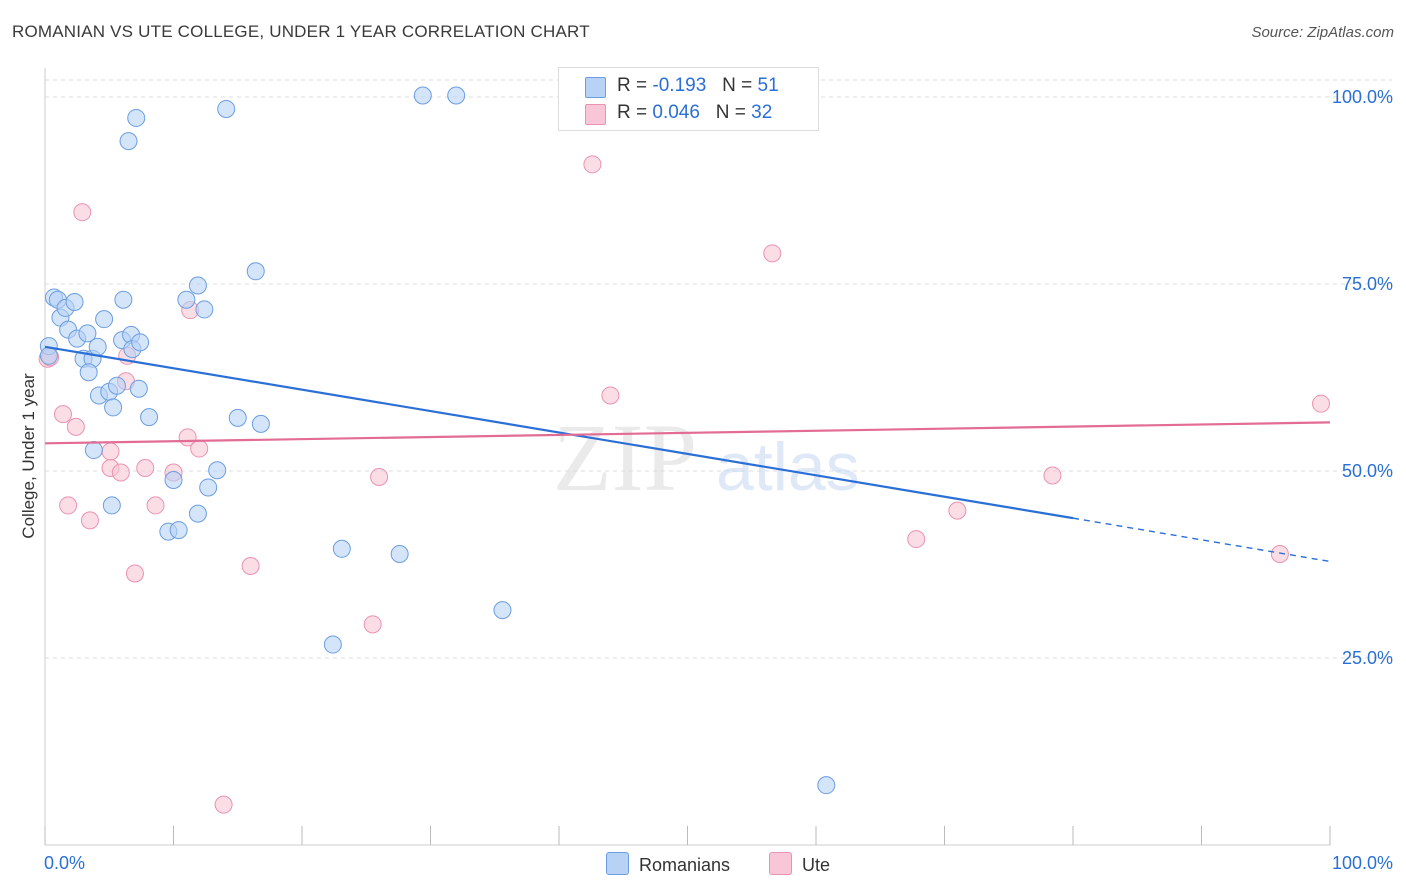 Image resolution: width=1406 pixels, height=892 pixels. What do you see at coordinates (1362, 863) in the screenshot?
I see `x-tick-label-max: 100.0%` at bounding box center [1362, 863].